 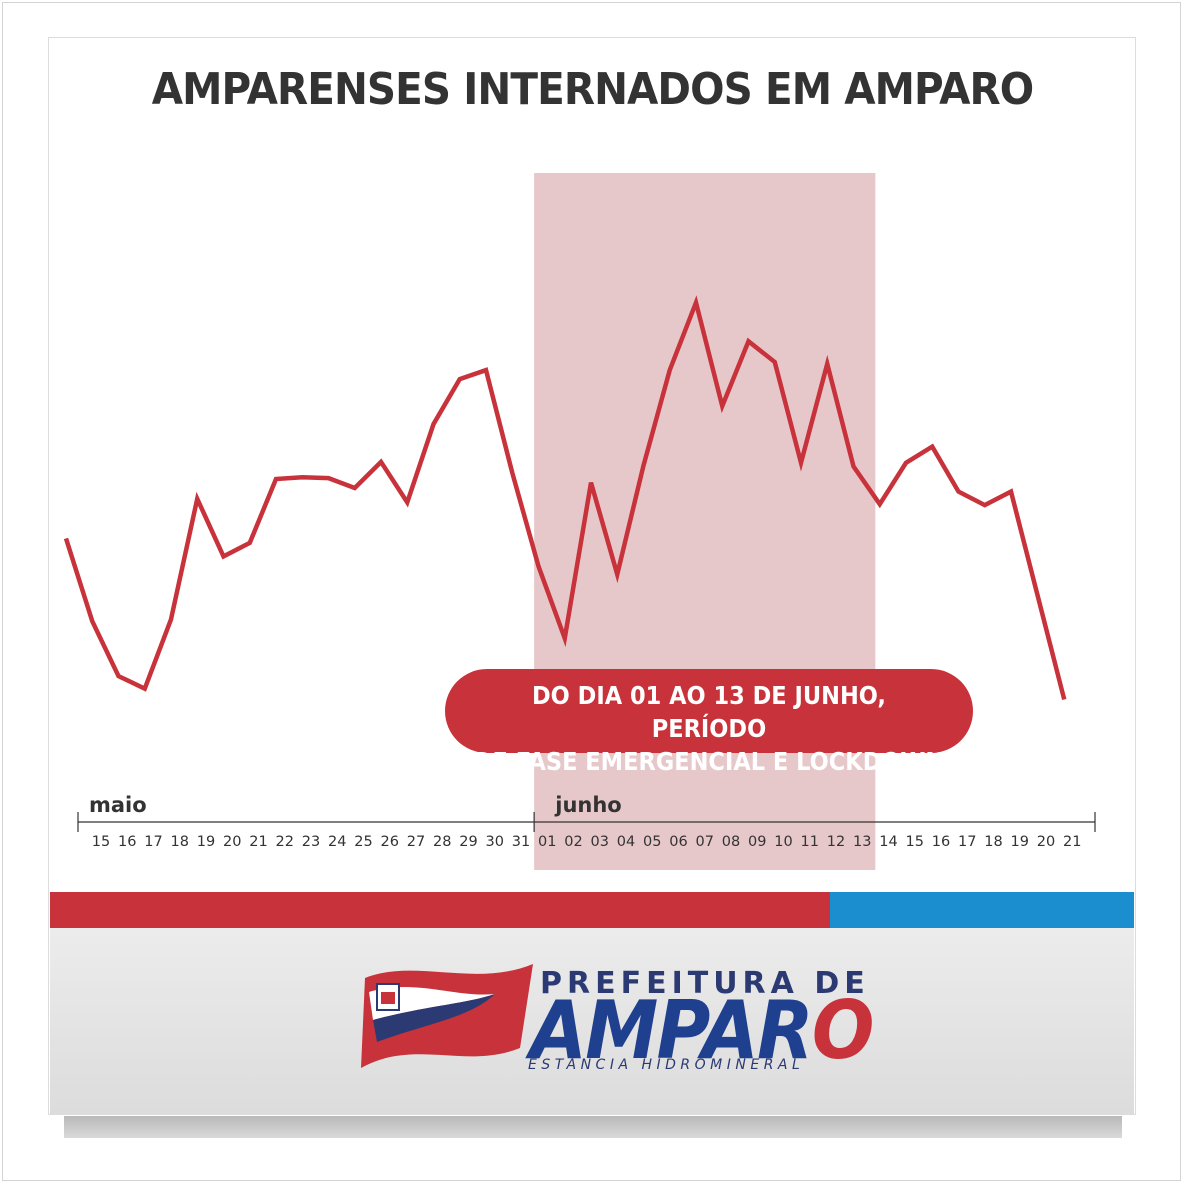 What do you see at coordinates (843, 1030) in the screenshot?
I see `logo-main-text-b: O` at bounding box center [843, 1030].